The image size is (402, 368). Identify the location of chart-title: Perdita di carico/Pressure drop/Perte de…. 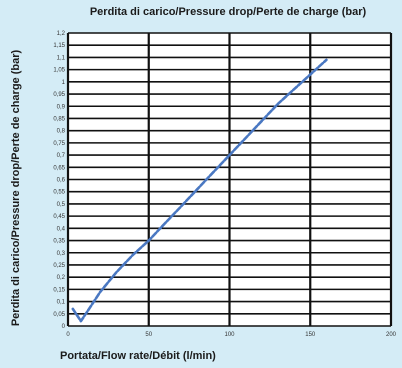
(228, 12).